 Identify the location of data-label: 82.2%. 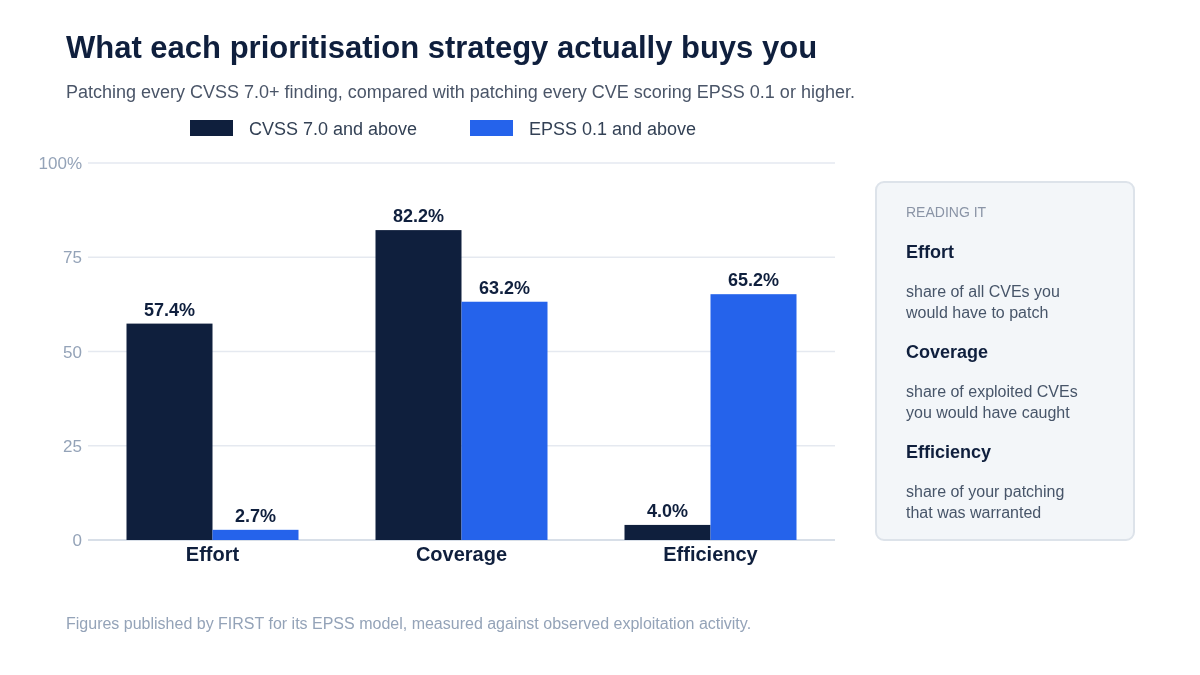
(418, 216).